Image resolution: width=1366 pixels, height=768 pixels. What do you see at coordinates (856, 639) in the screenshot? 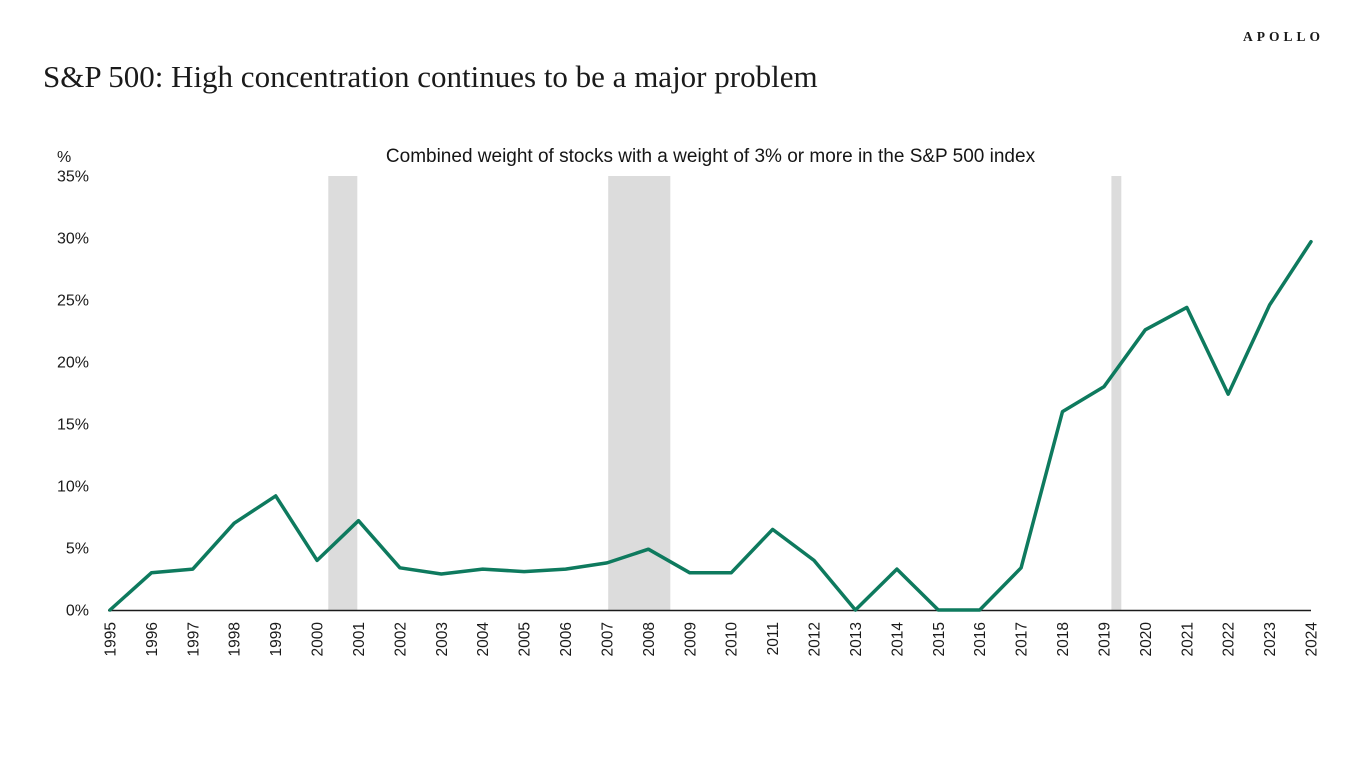
I see `x-axis-tick-label: 2013` at bounding box center [856, 639].